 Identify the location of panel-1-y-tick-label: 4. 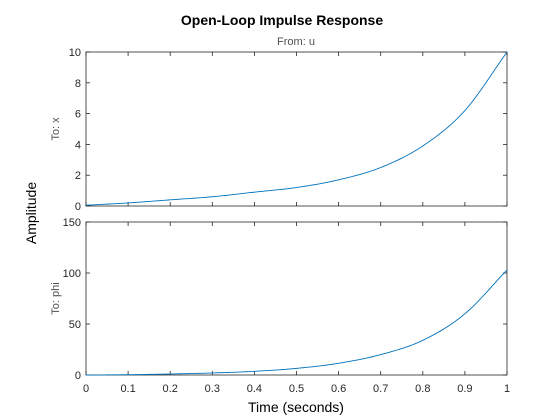
(78, 145).